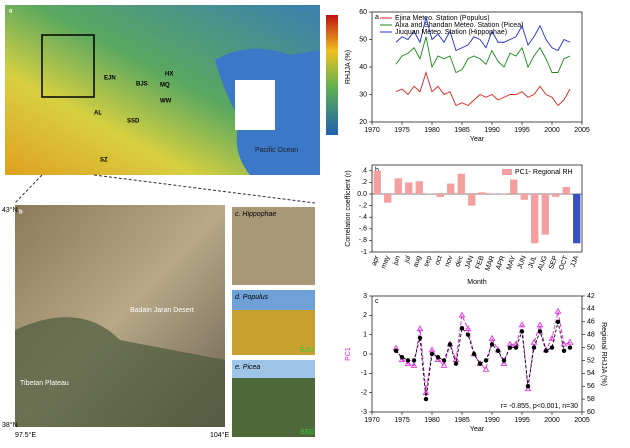 This screenshot has width=630, height=448. What do you see at coordinates (449, 260) in the screenshot?
I see `x-tick-label: nov` at bounding box center [449, 260].